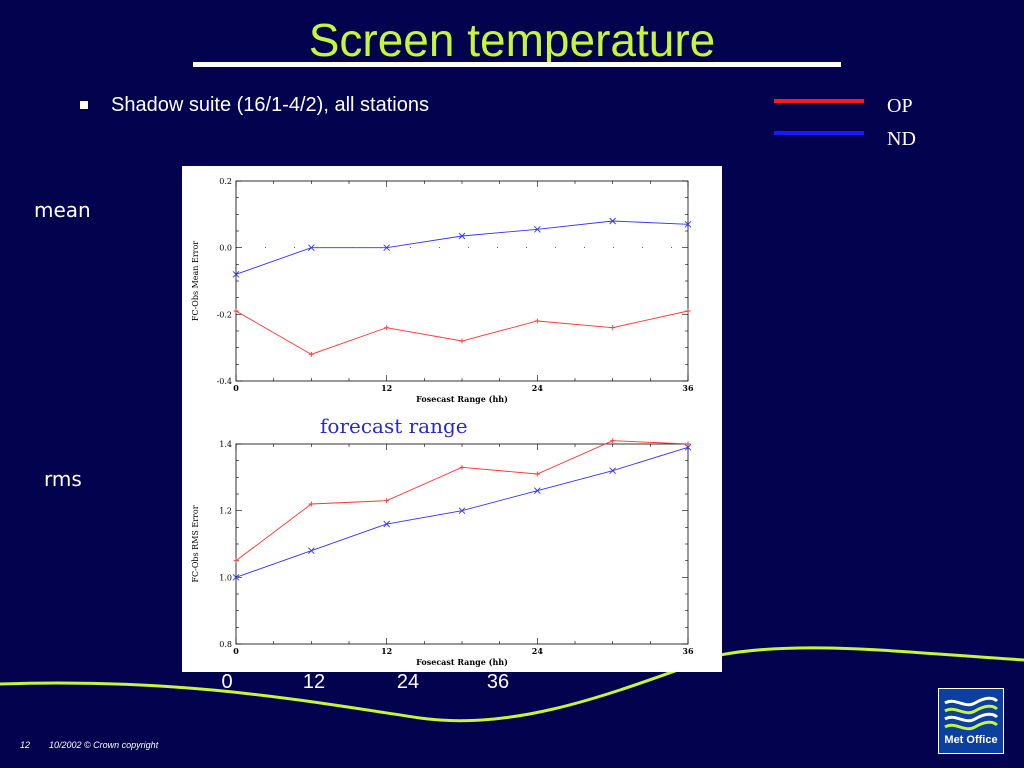 The image size is (1024, 768). What do you see at coordinates (224, 381) in the screenshot?
I see `chart-1-ytick-label: -0.4` at bounding box center [224, 381].